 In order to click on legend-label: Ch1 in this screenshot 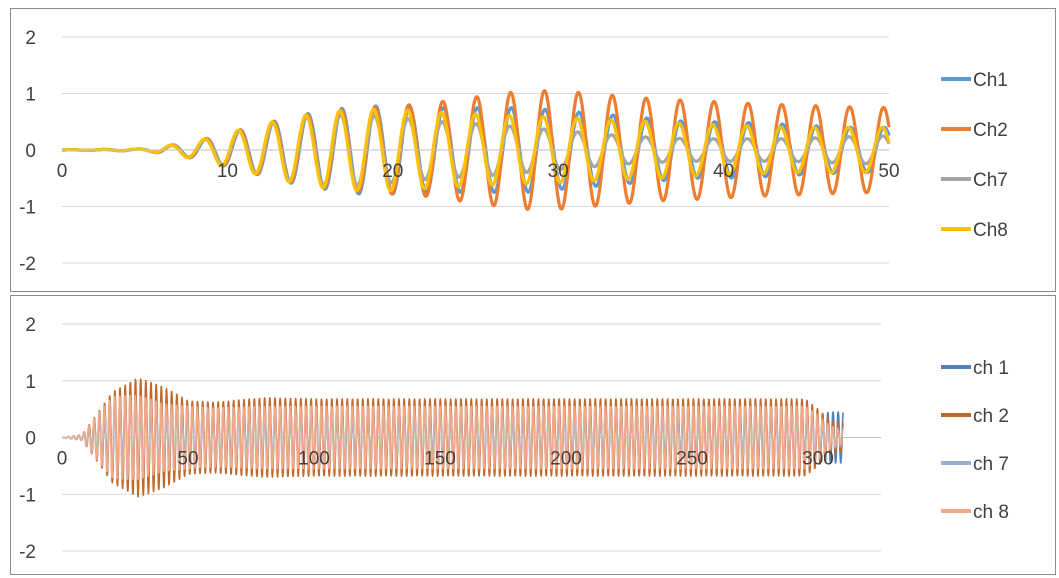, I will do `click(990, 80)`.